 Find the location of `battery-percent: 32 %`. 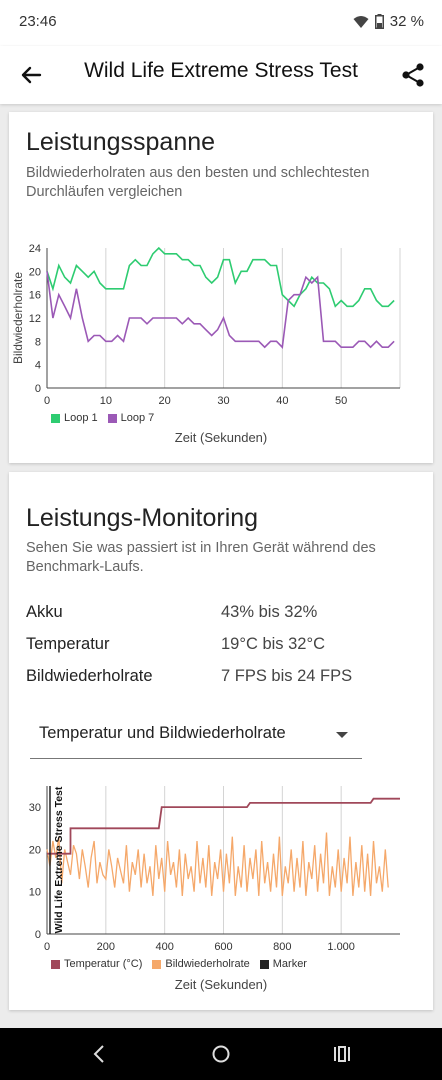

battery-percent: 32 % is located at coordinates (406, 21).